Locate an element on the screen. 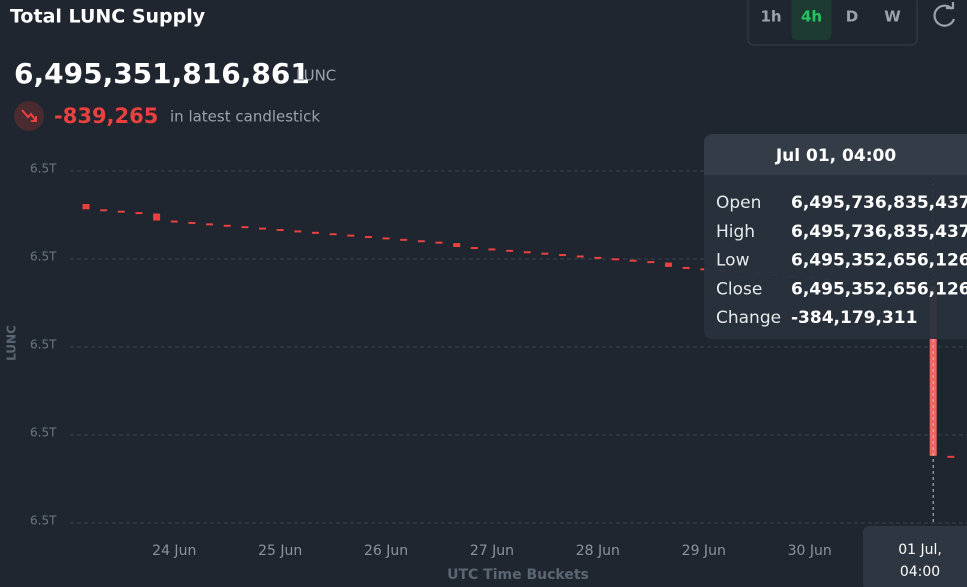 Image resolution: width=967 pixels, height=587 pixels. tooltip-label: Low is located at coordinates (733, 261).